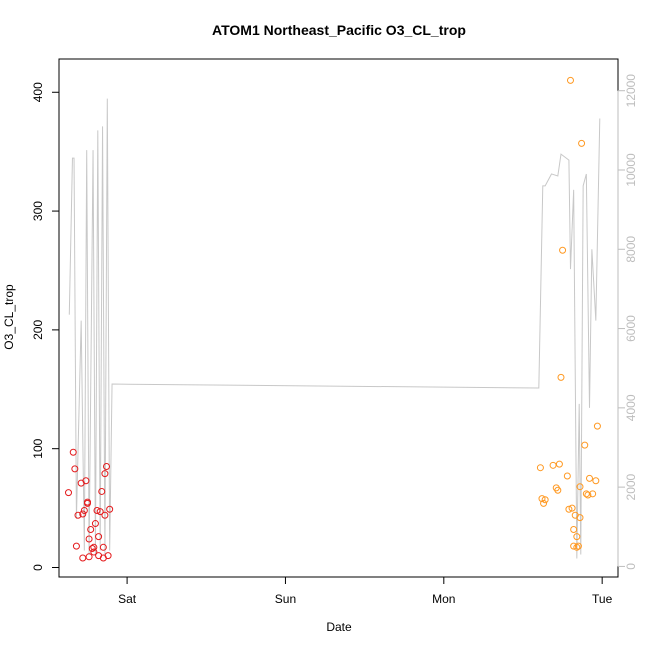 Image resolution: width=650 pixels, height=650 pixels. Describe the element at coordinates (339, 30) in the screenshot. I see `chart-title: ATOM1 Northeast_Pacific O3_CL_trop` at that location.